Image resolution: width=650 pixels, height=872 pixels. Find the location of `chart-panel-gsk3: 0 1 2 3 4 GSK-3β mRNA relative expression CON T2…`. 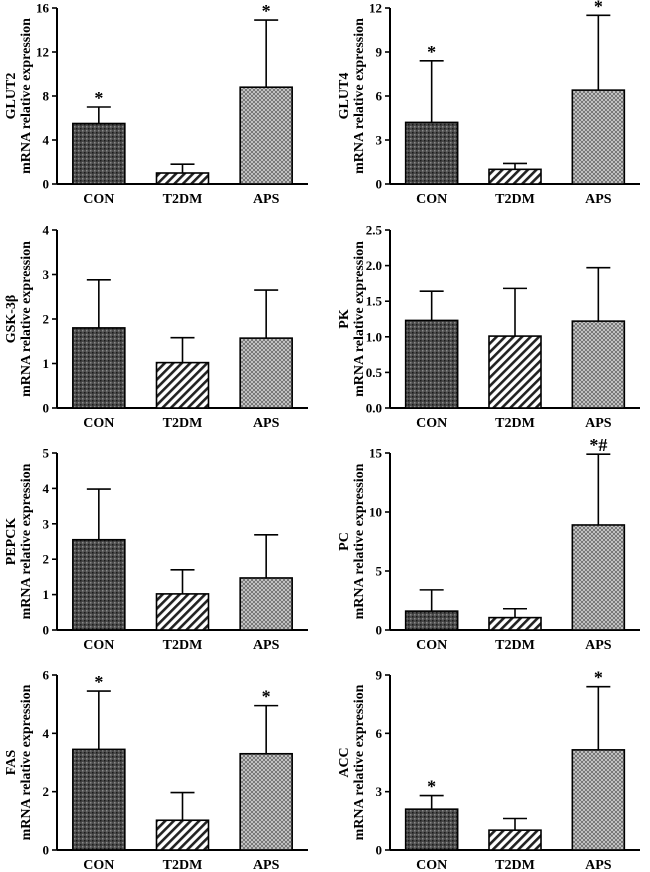

chart-panel-gsk3: 0 1 2 3 4 GSK-3β mRNA relative expression CON T2… is located at coordinates (156, 327).